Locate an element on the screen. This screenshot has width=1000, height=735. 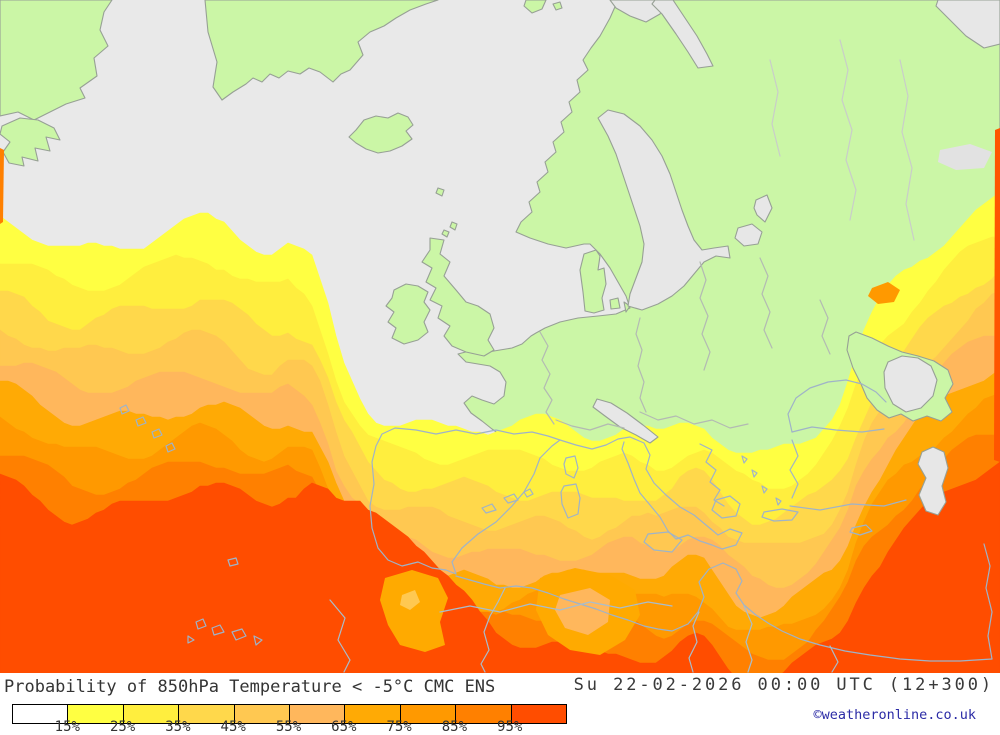
coast-turkey-south is located at coordinates (848, 505).